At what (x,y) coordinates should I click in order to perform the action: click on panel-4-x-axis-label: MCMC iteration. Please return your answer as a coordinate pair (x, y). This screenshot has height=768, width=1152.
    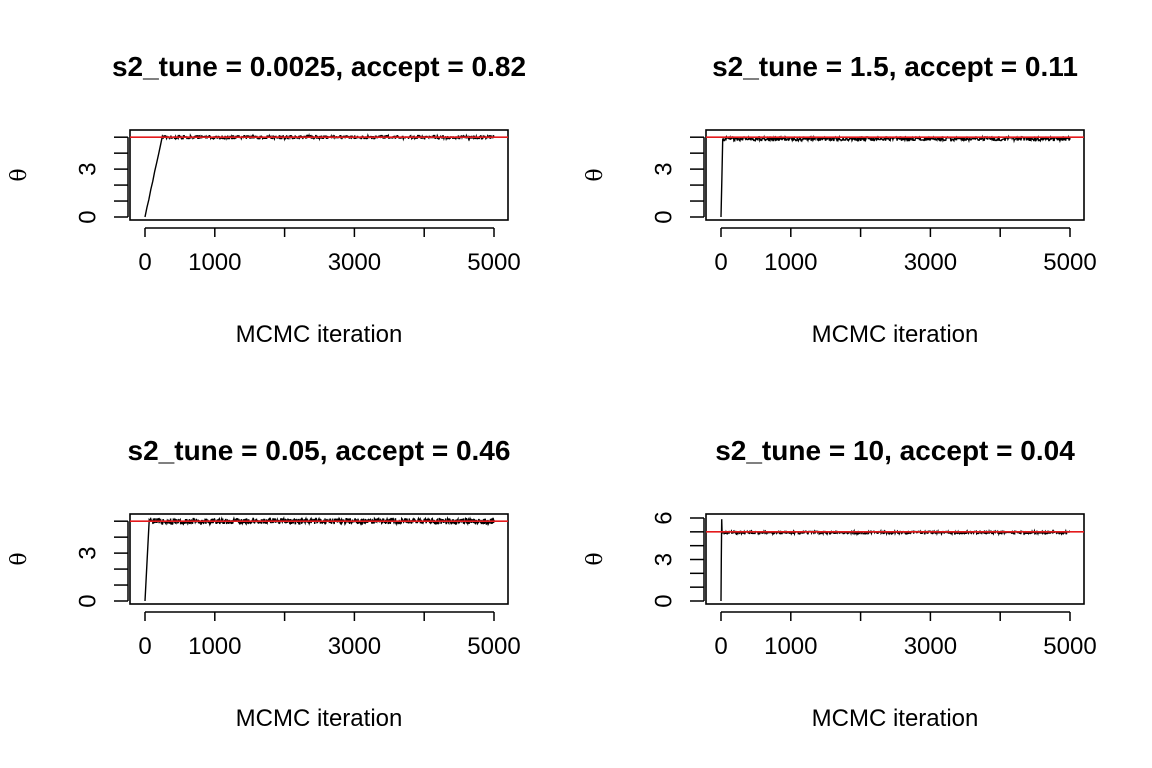
    Looking at the image, I should click on (895, 718).